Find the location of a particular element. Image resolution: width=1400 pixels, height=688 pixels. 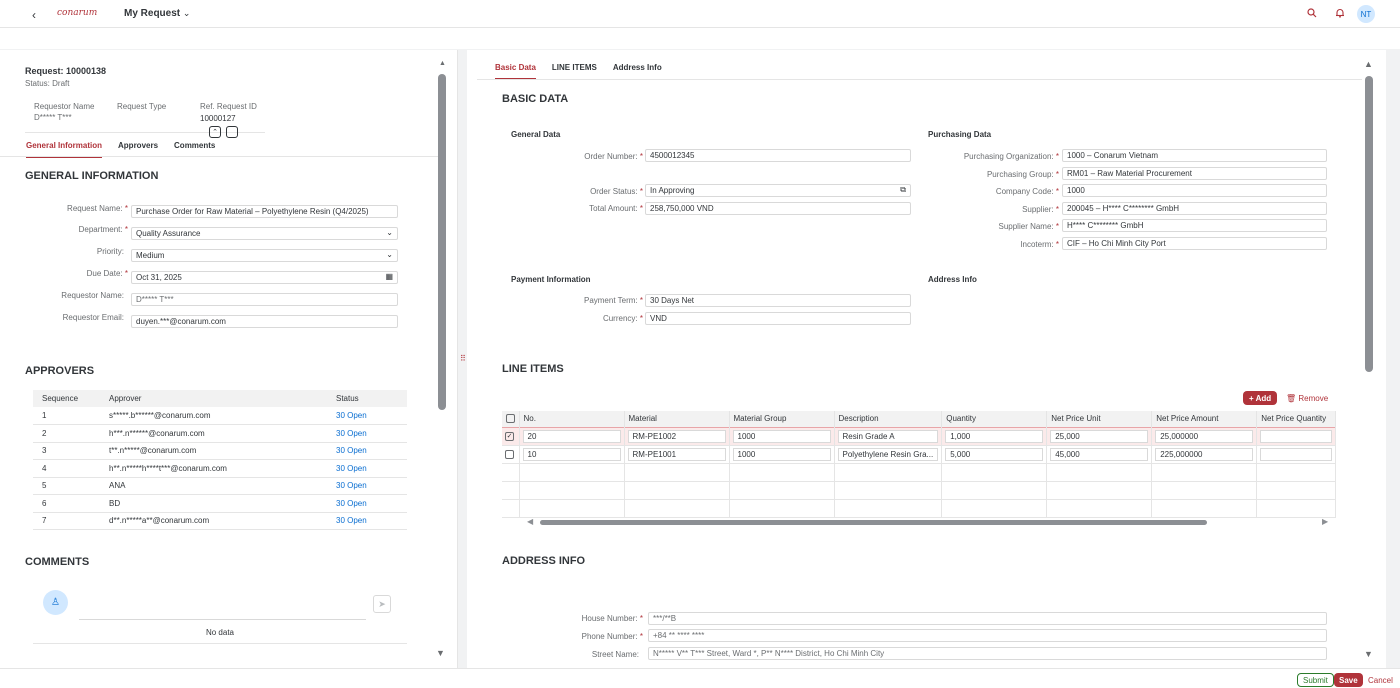

request-name-label: Request Name: * is located at coordinates (97, 208).